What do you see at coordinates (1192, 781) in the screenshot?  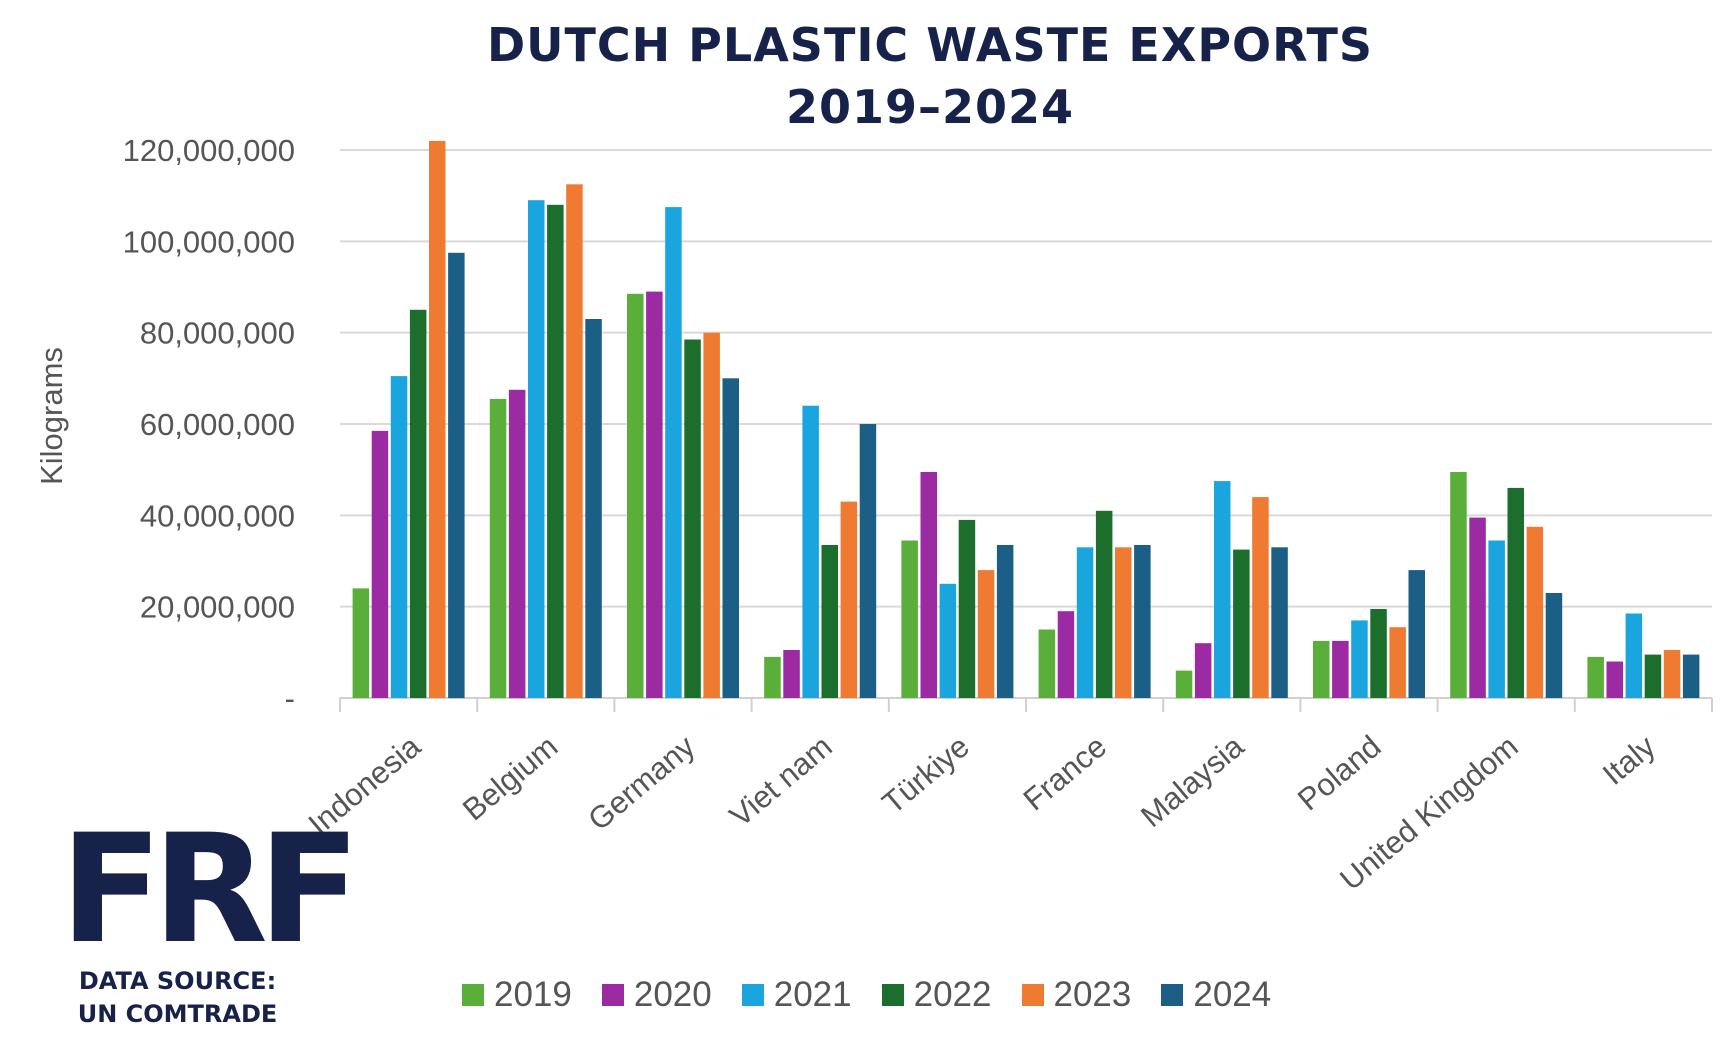 I see `x-category-label: Malaysia` at bounding box center [1192, 781].